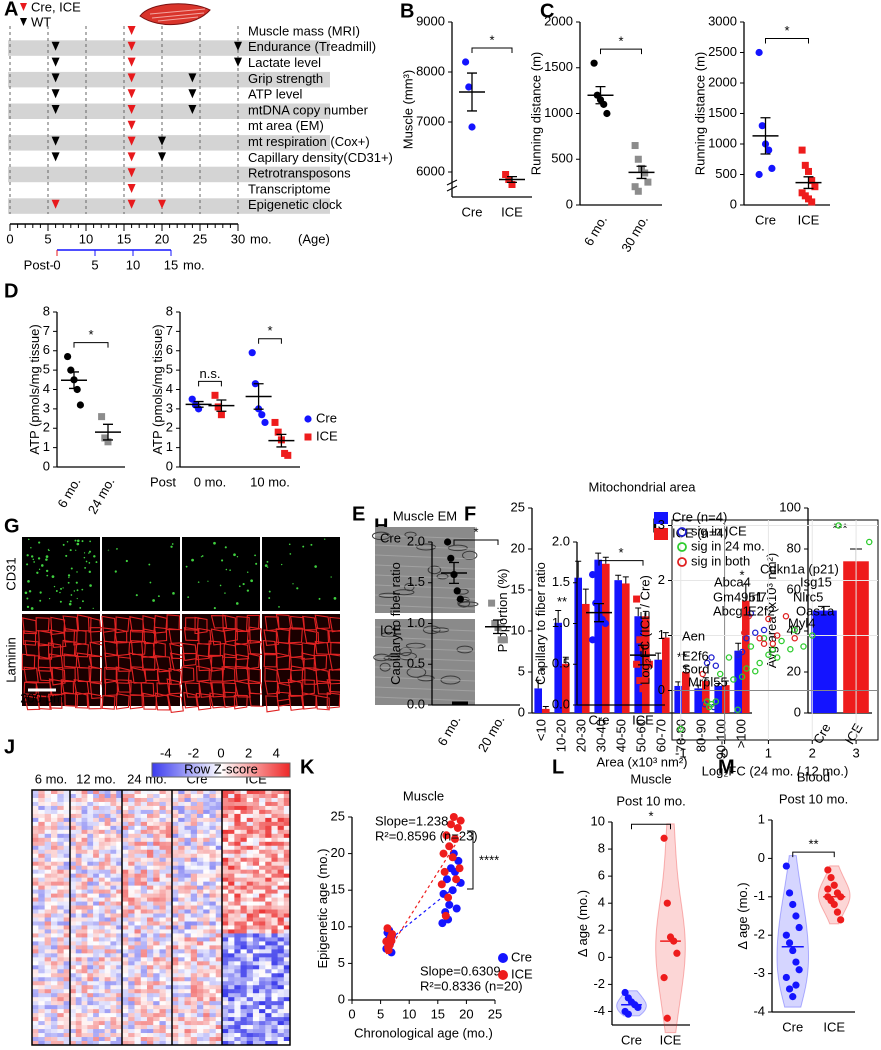  I want to click on y-tick-label: 1.5, so click(561, 581).